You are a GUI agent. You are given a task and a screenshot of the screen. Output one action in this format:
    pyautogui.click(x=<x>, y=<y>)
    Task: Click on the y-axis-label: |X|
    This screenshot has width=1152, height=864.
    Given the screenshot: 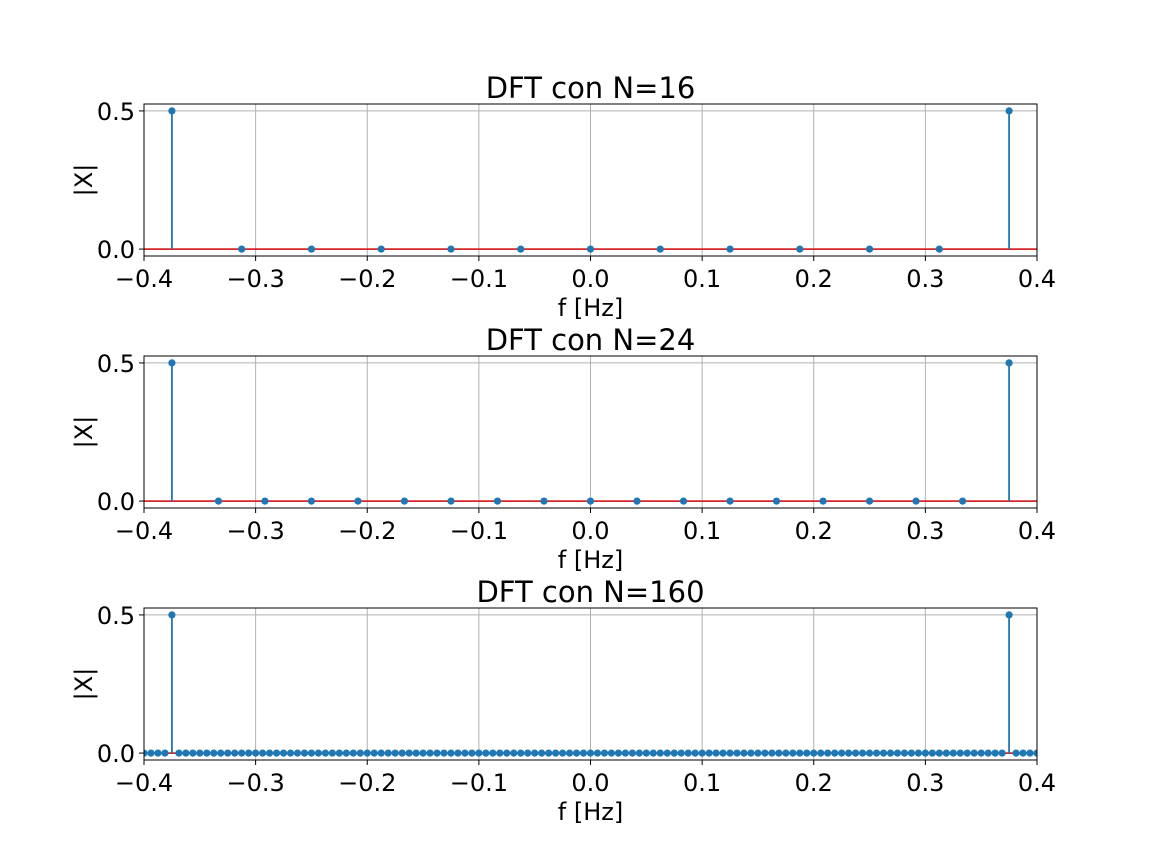 What is the action you would take?
    pyautogui.click(x=84, y=684)
    